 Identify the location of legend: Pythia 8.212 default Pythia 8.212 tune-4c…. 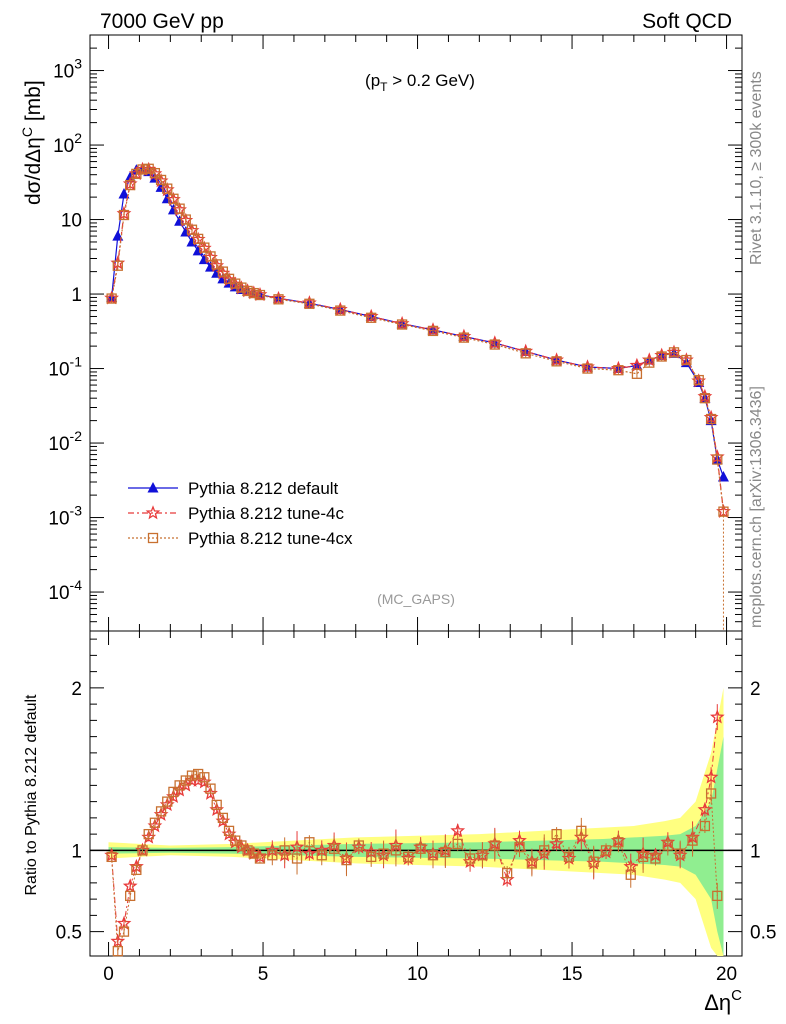
(240, 513).